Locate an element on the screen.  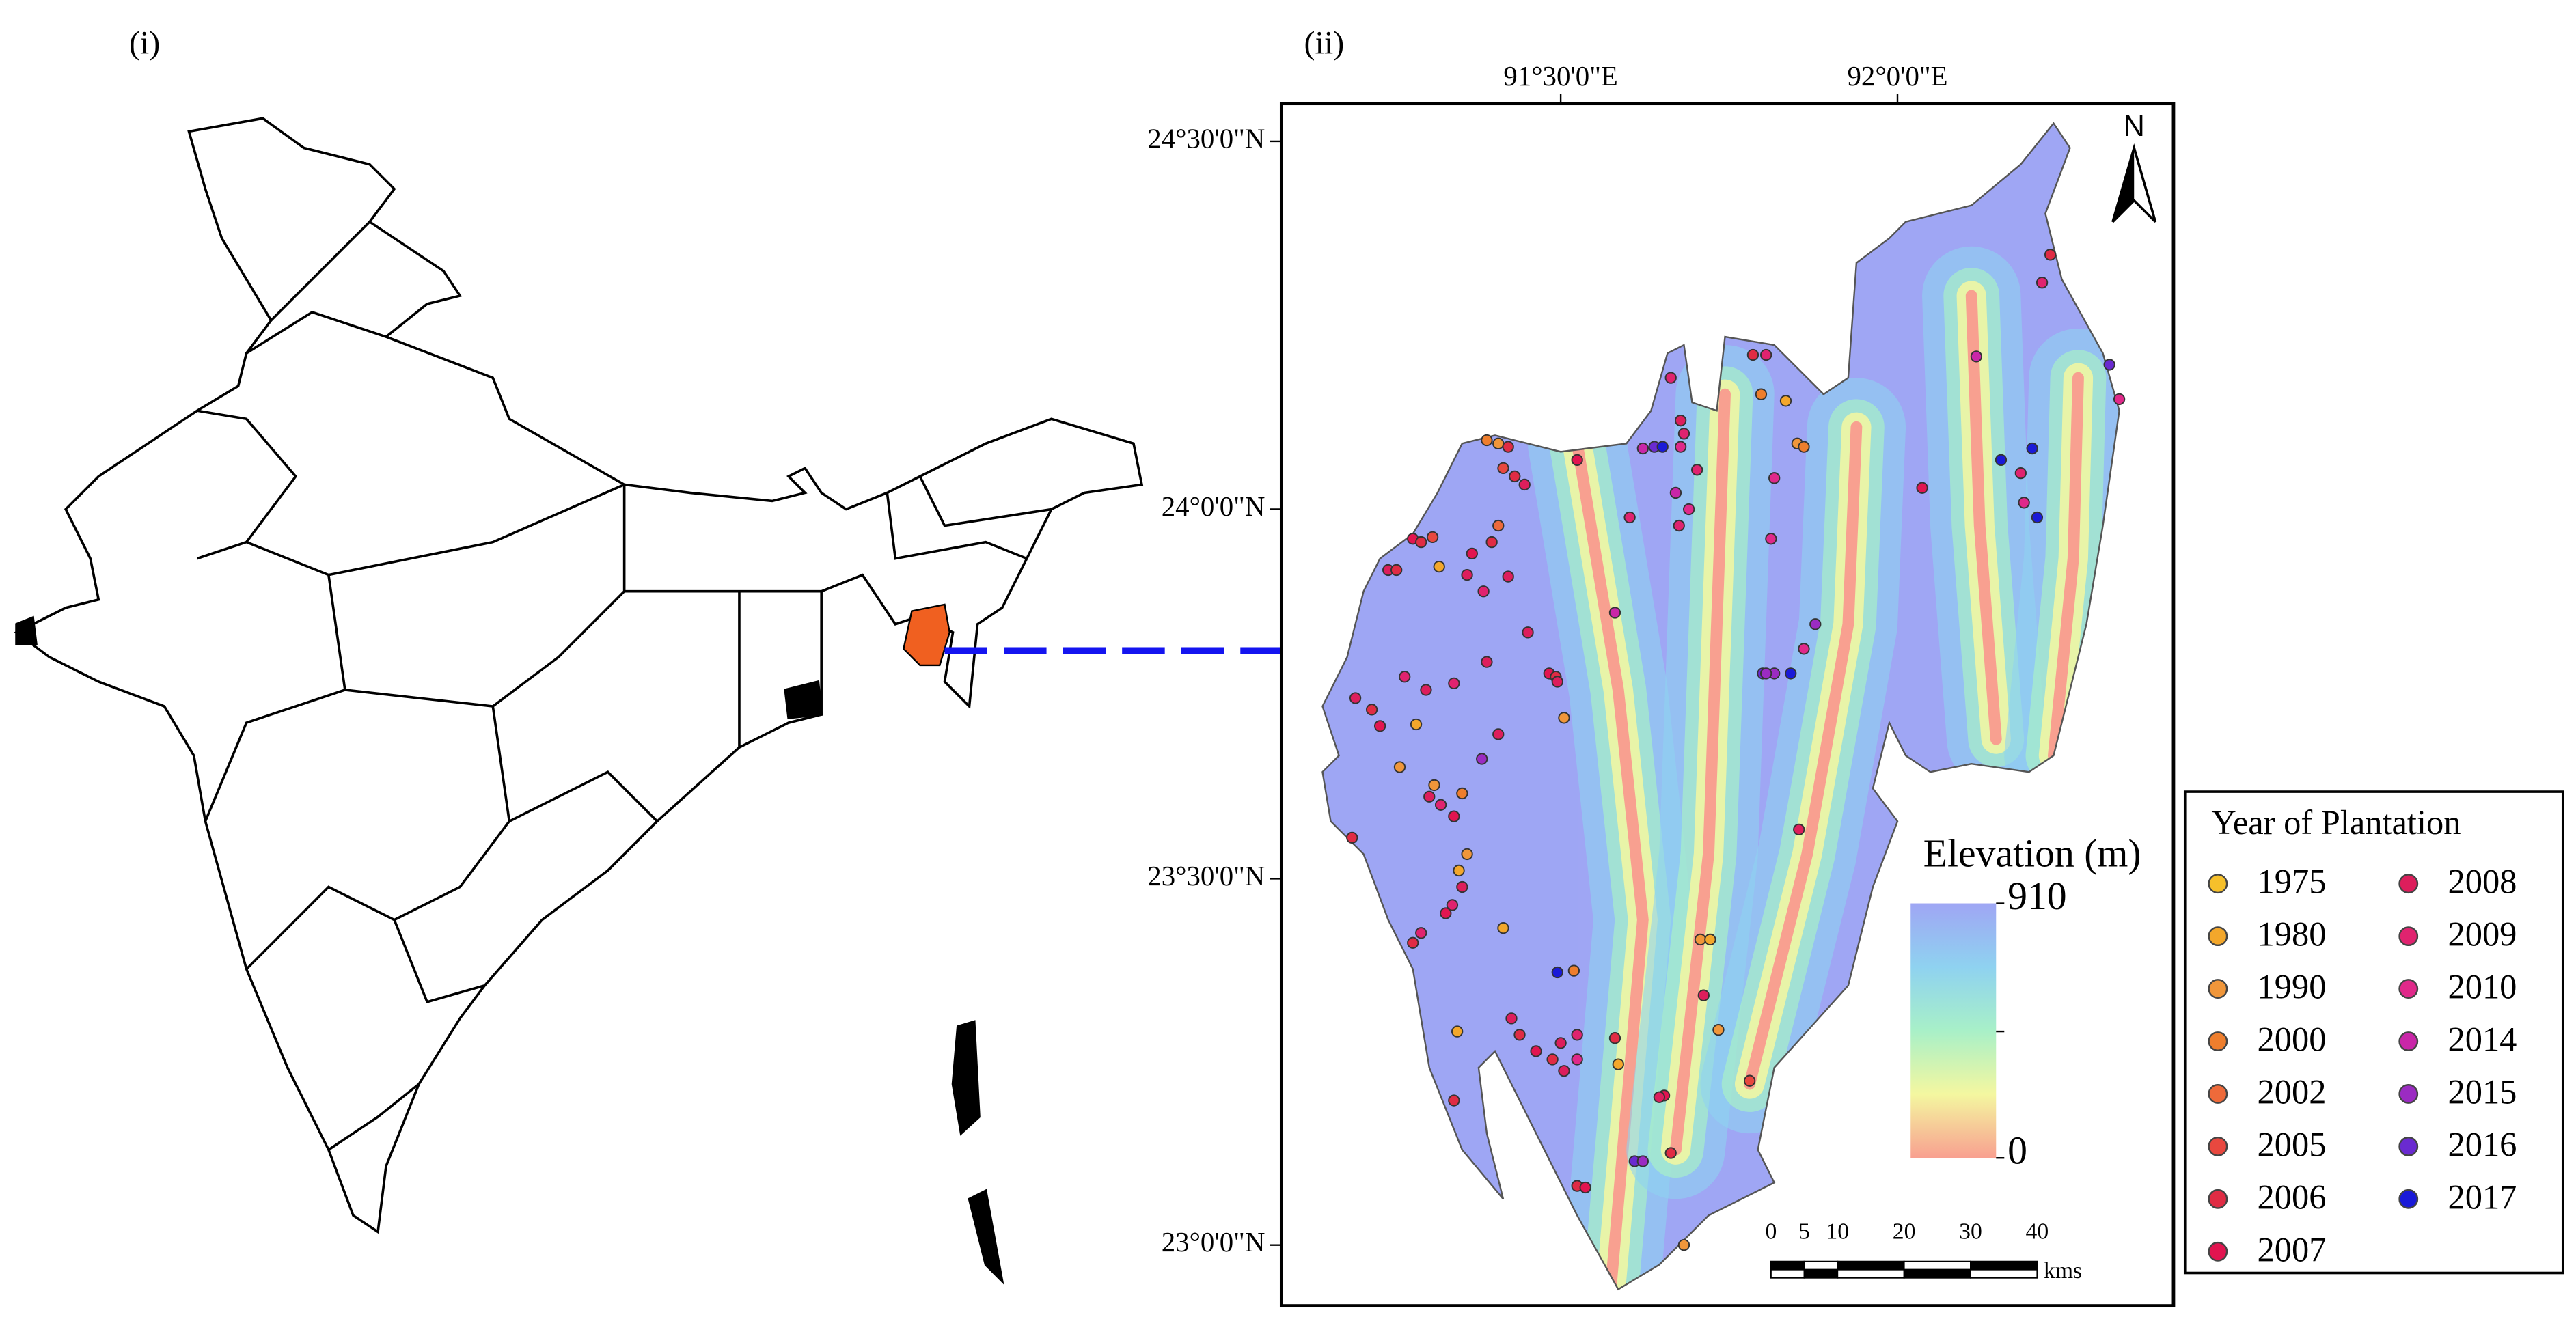
legend-box is located at coordinates (2373, 1032).